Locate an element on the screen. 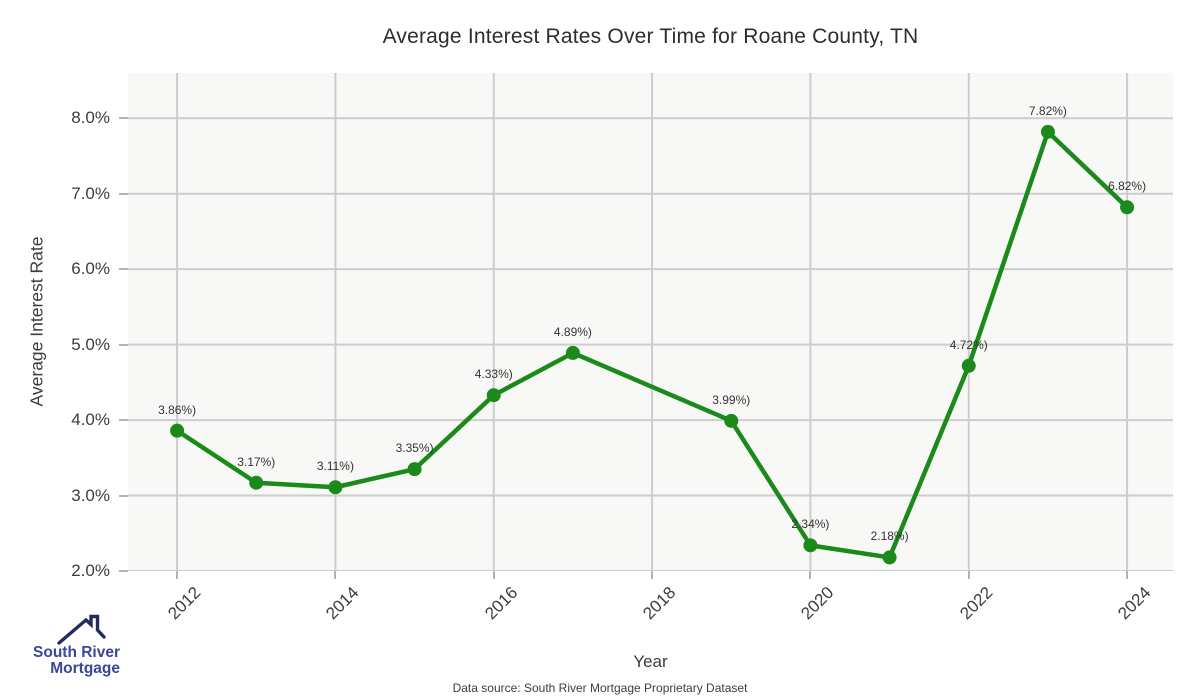  point-label: 4.33%) is located at coordinates (493, 374).